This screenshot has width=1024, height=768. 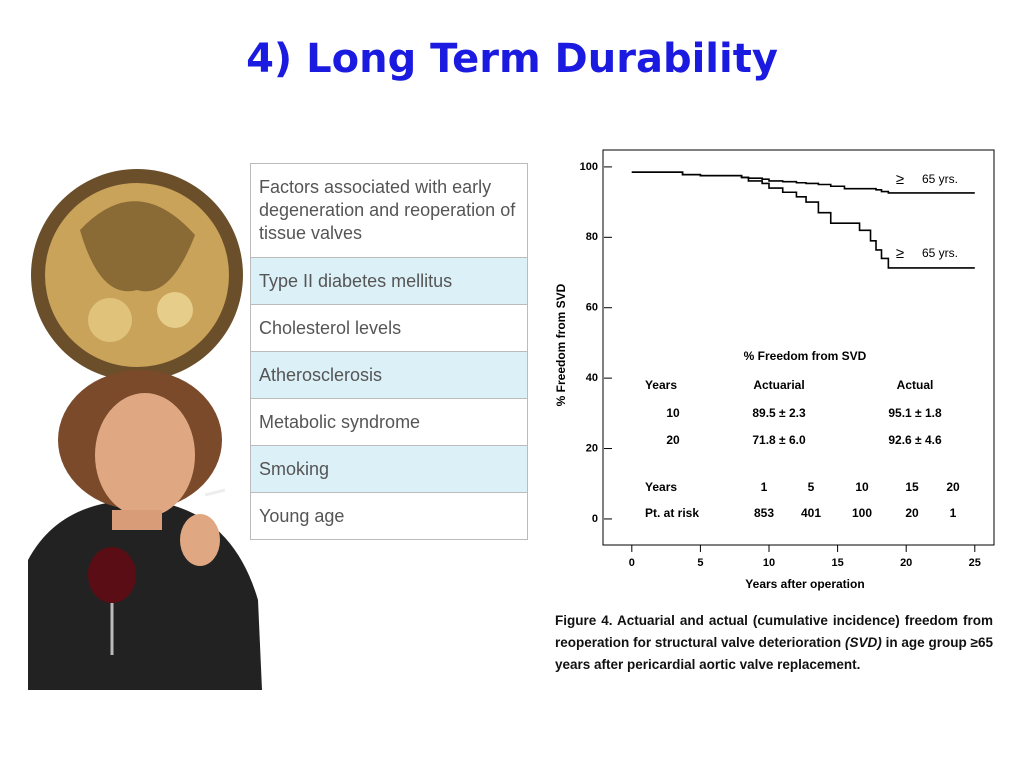 I want to click on table-row: Young age, so click(x=389, y=515).